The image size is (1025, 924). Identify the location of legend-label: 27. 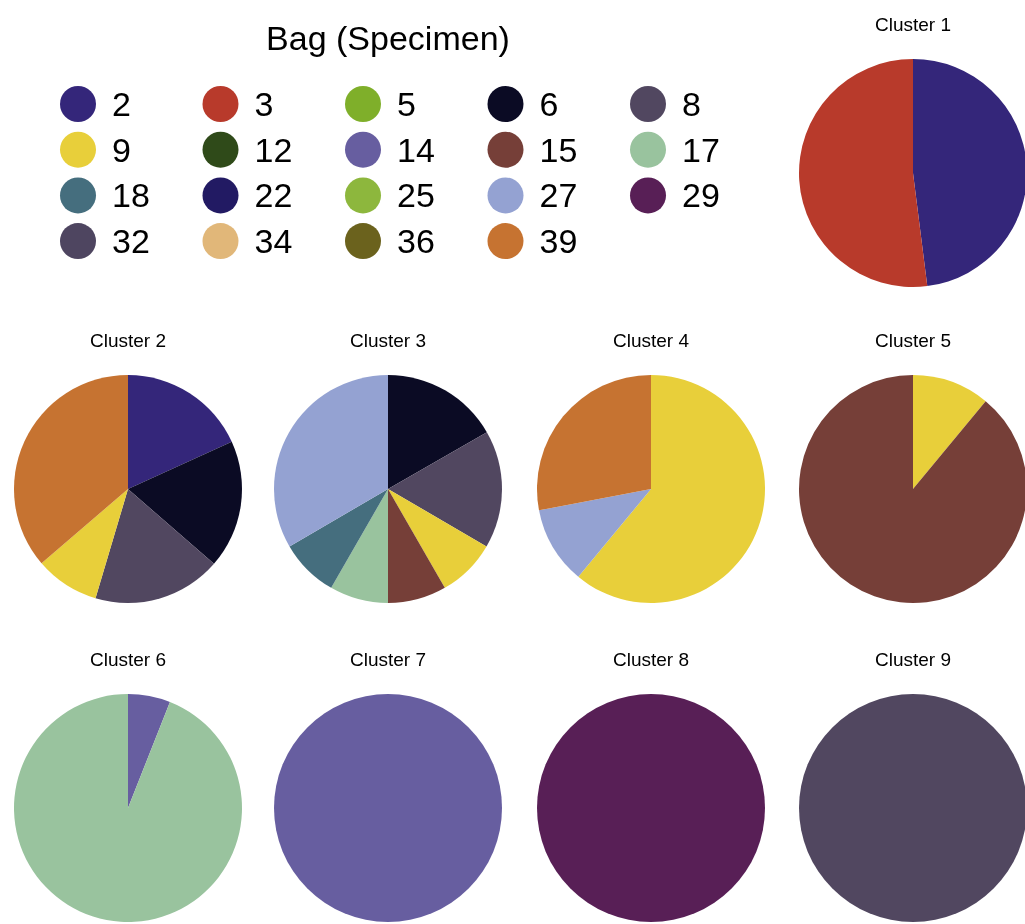
(558, 195).